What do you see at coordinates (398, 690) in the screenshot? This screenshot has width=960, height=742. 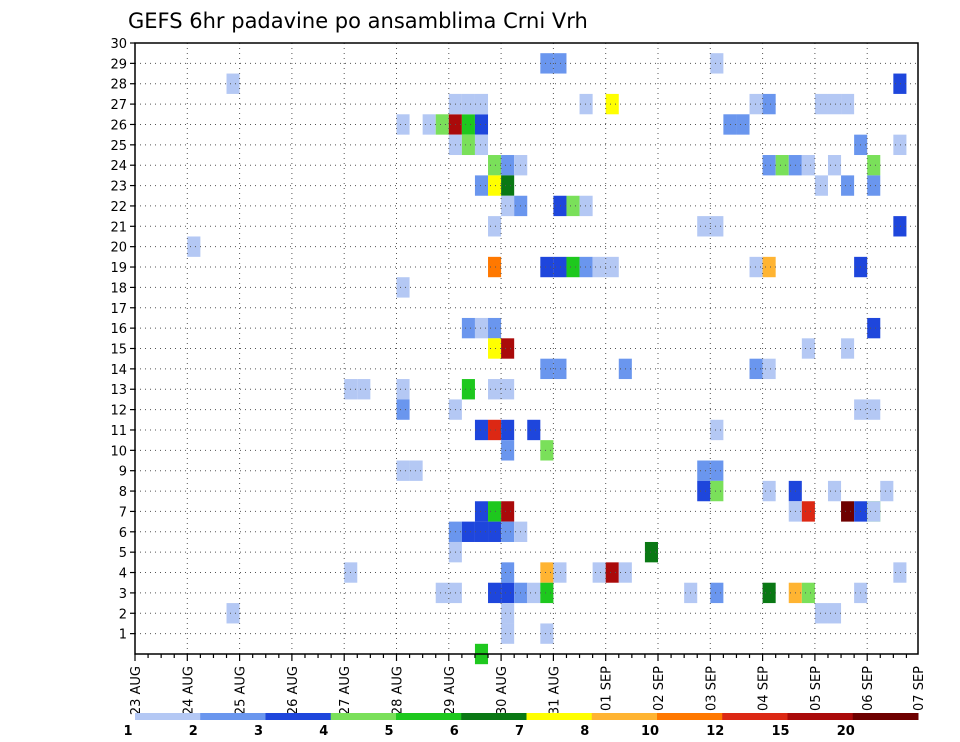 I see `x-tick-label-5: 28 AUG` at bounding box center [398, 690].